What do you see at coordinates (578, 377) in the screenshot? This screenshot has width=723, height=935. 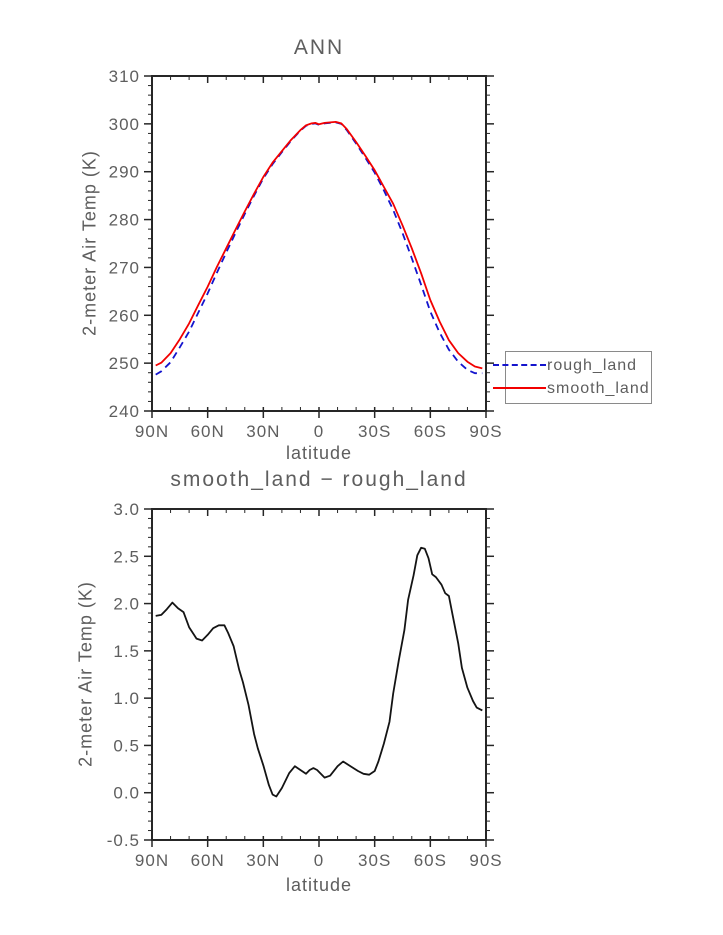 I see `legend-box` at bounding box center [578, 377].